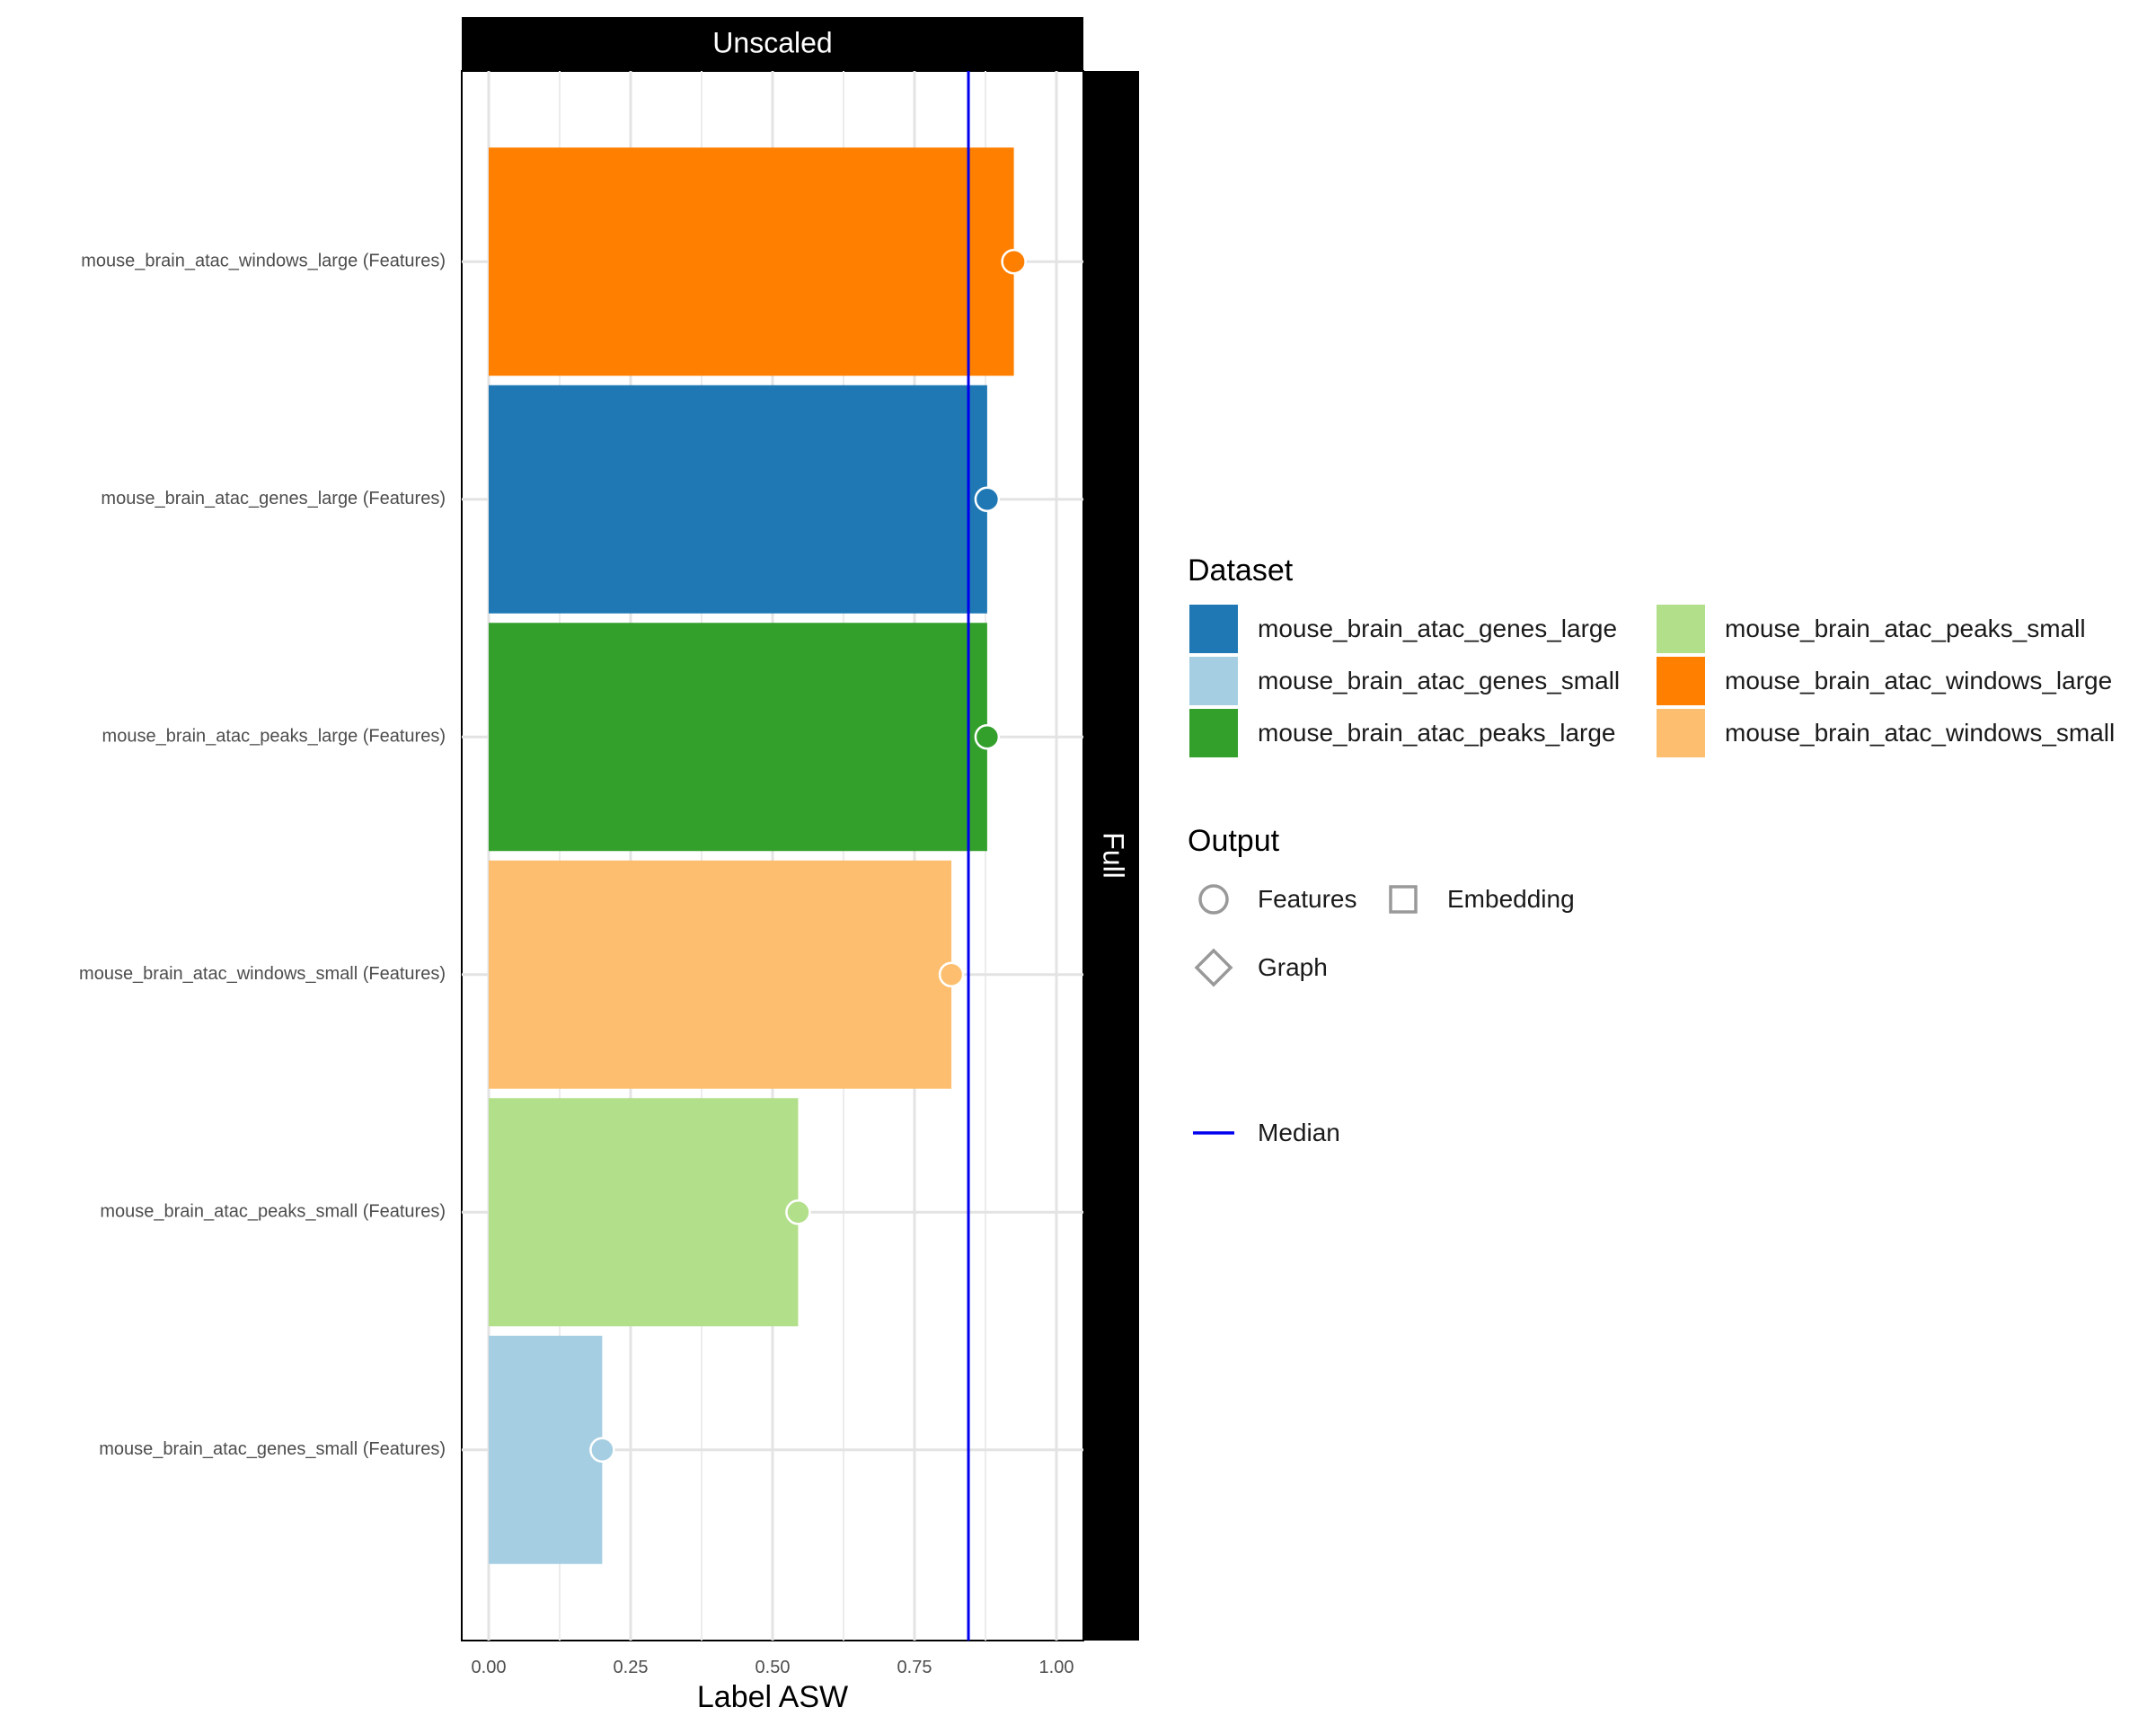 This screenshot has width=2156, height=1725. What do you see at coordinates (489, 1667) in the screenshot?
I see `x-tick-label: 0.00` at bounding box center [489, 1667].